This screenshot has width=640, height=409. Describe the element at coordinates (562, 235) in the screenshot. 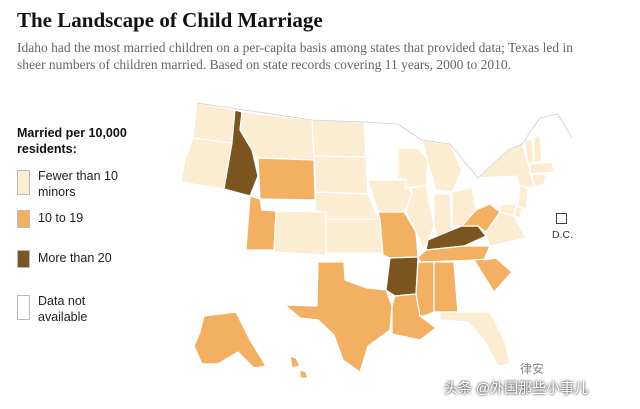

I see `dc-label: D.C.` at that location.